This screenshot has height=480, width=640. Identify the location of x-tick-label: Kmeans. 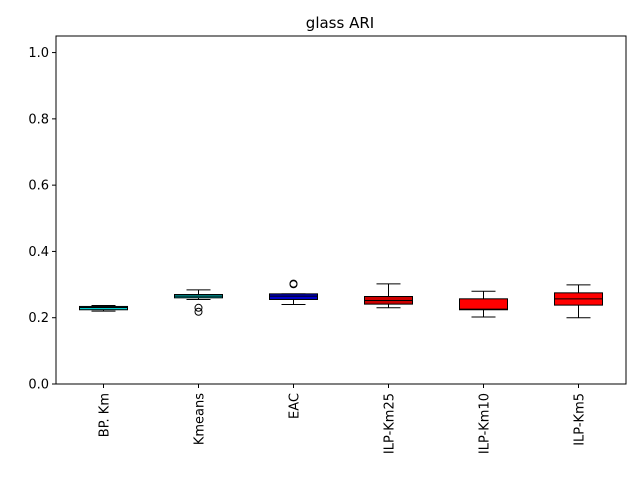
(200, 419).